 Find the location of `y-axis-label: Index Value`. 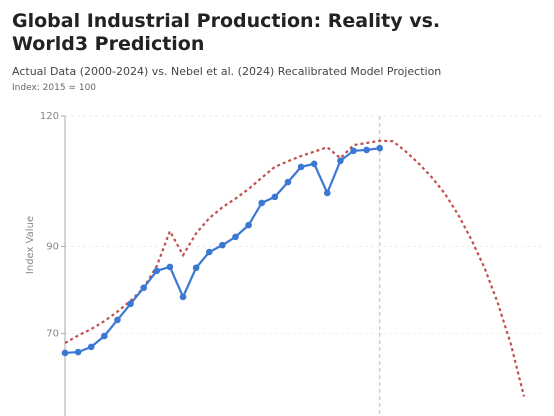

y-axis-label: Index Value is located at coordinates (30, 245).